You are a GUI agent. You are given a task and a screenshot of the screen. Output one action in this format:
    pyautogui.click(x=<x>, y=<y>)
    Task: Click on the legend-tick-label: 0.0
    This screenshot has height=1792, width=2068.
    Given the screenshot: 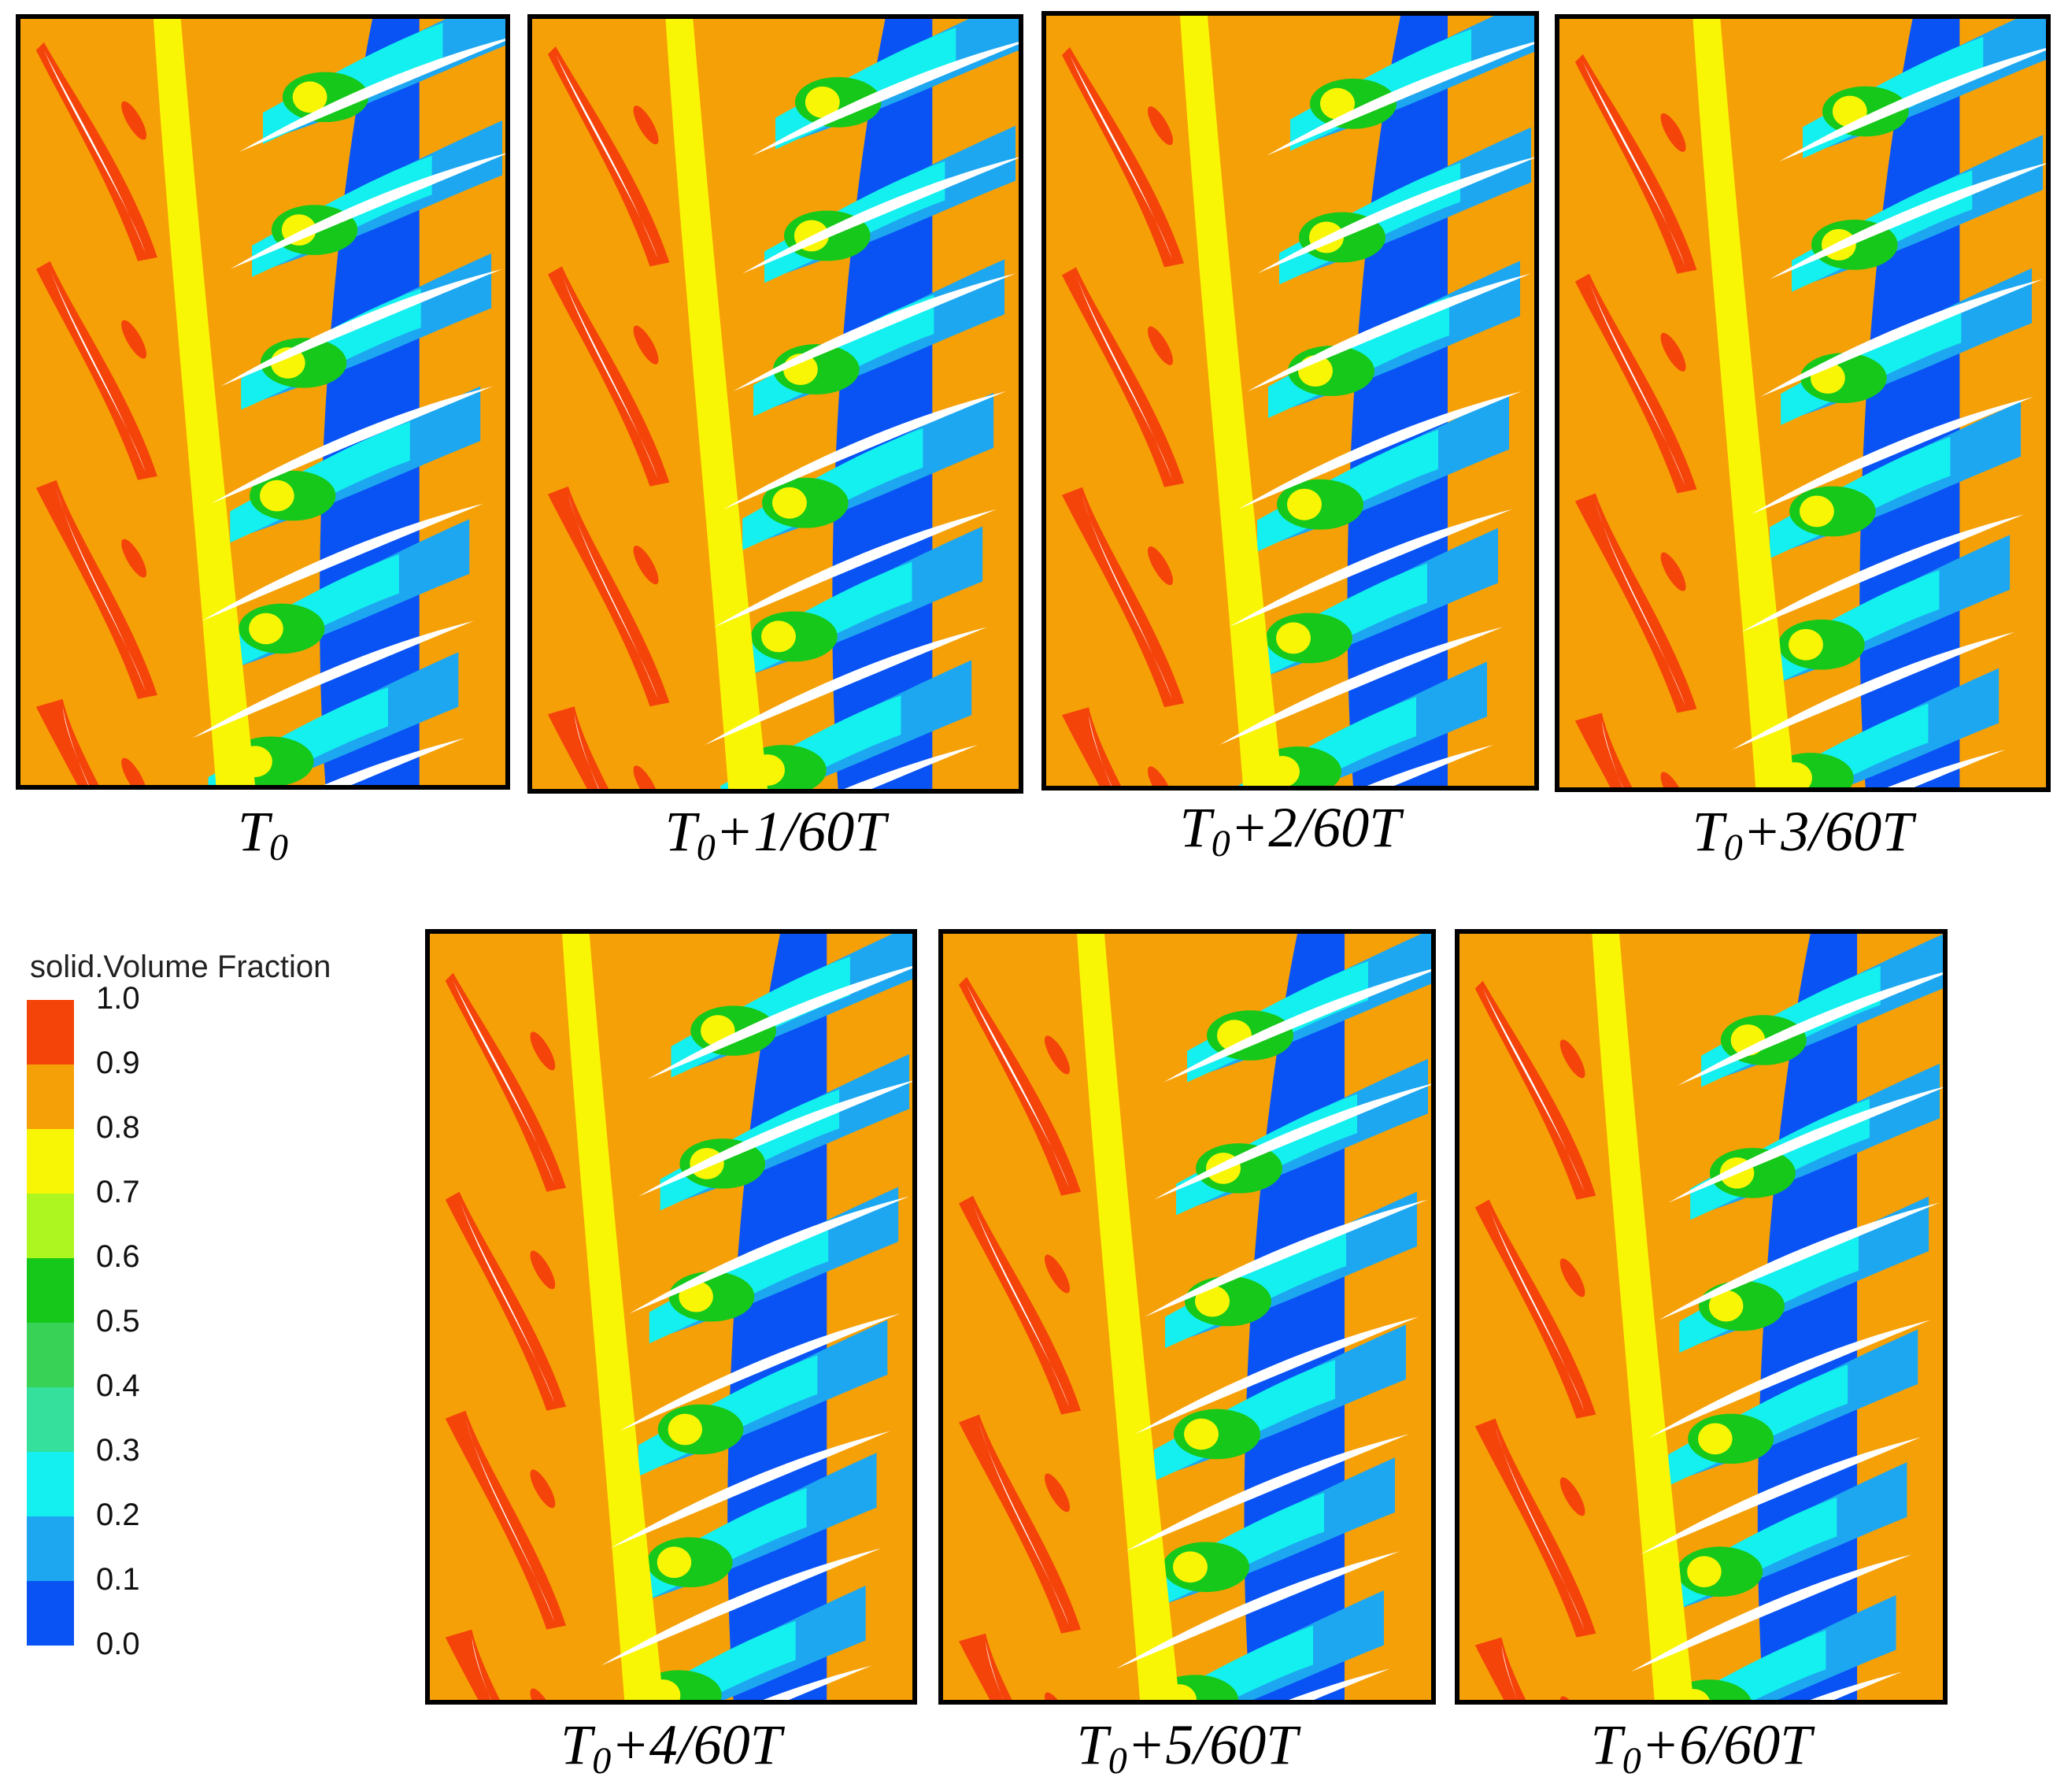 What is the action you would take?
    pyautogui.click(x=118, y=1644)
    